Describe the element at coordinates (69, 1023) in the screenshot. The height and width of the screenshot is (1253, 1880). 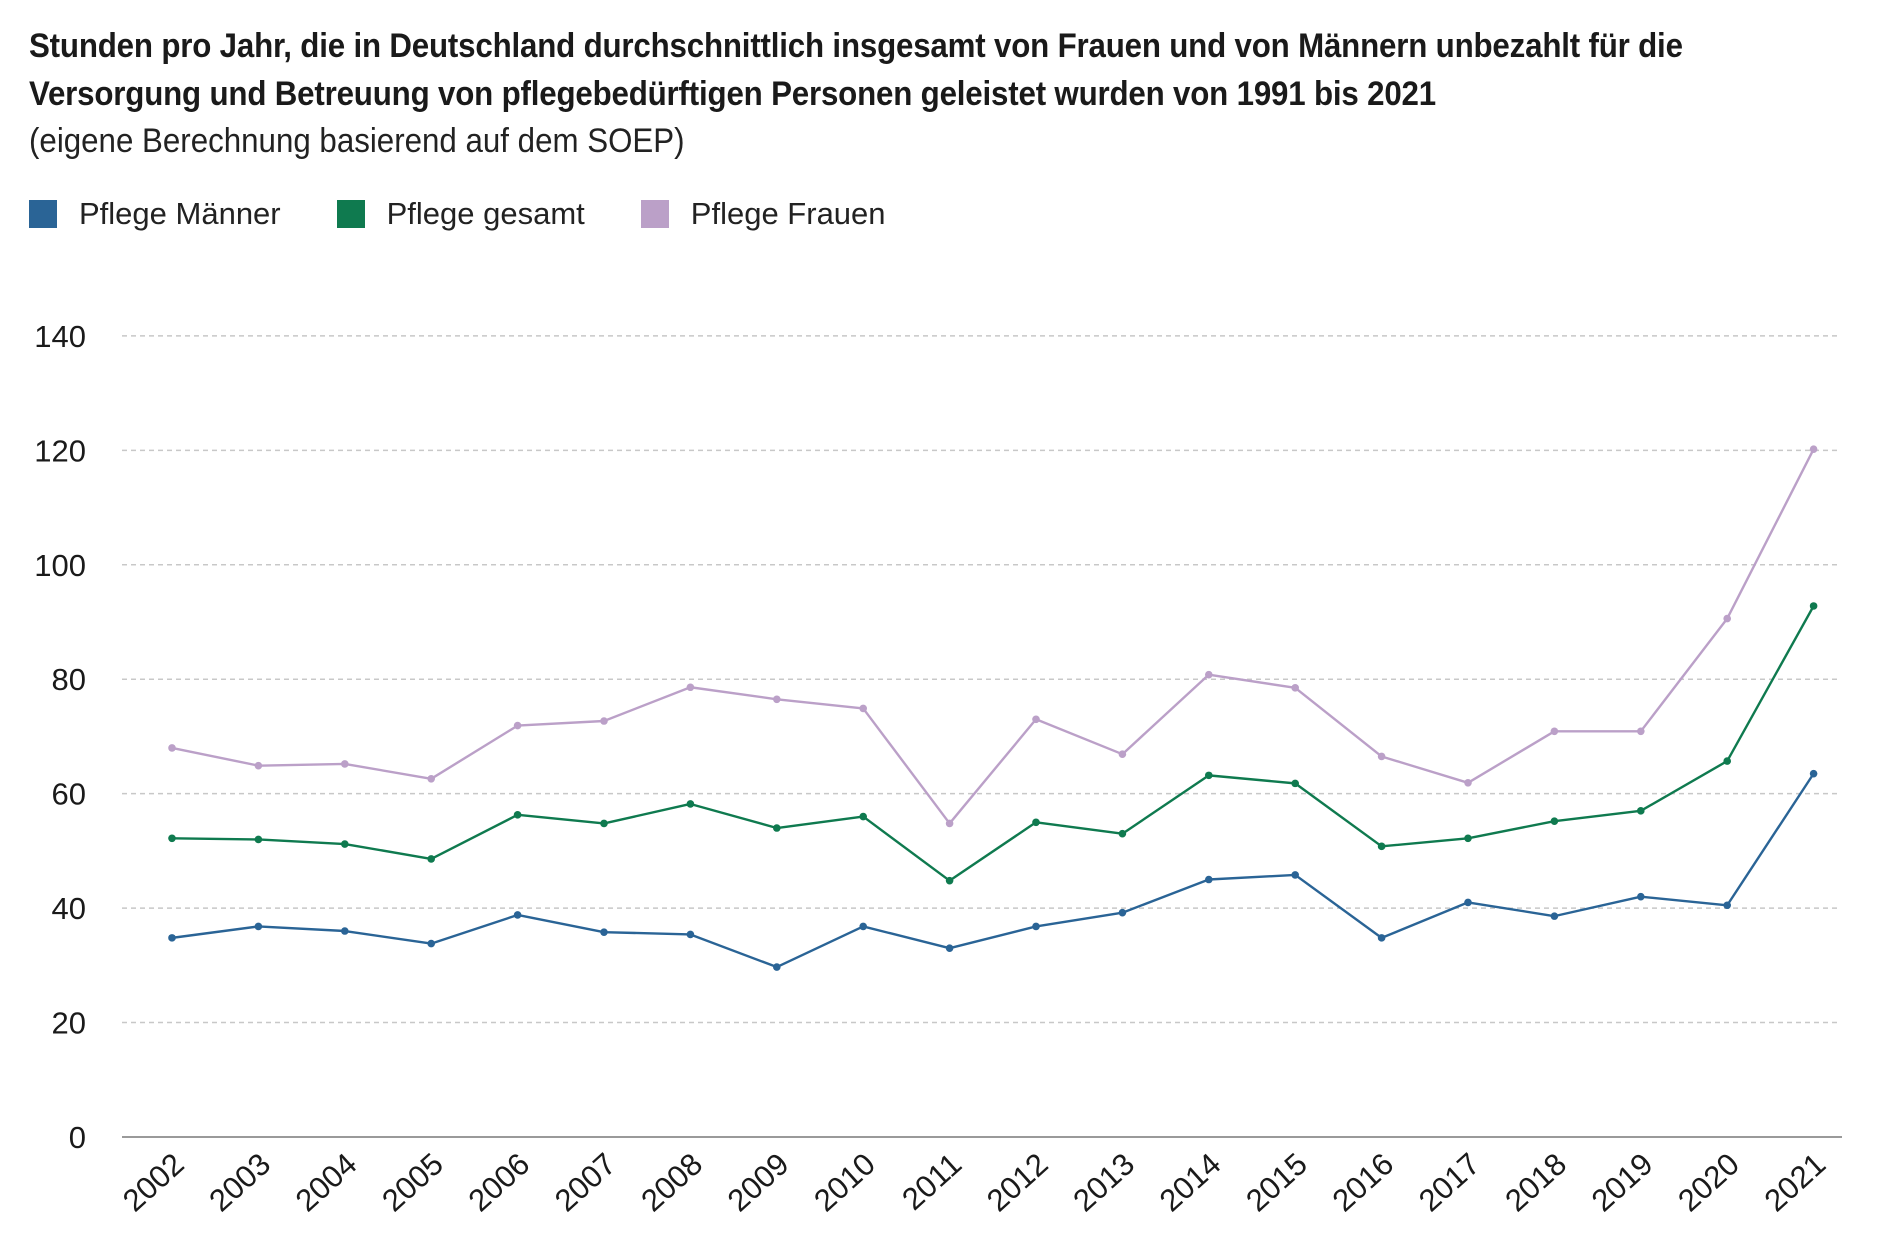
I see `y-tick-label-20: 20` at that location.